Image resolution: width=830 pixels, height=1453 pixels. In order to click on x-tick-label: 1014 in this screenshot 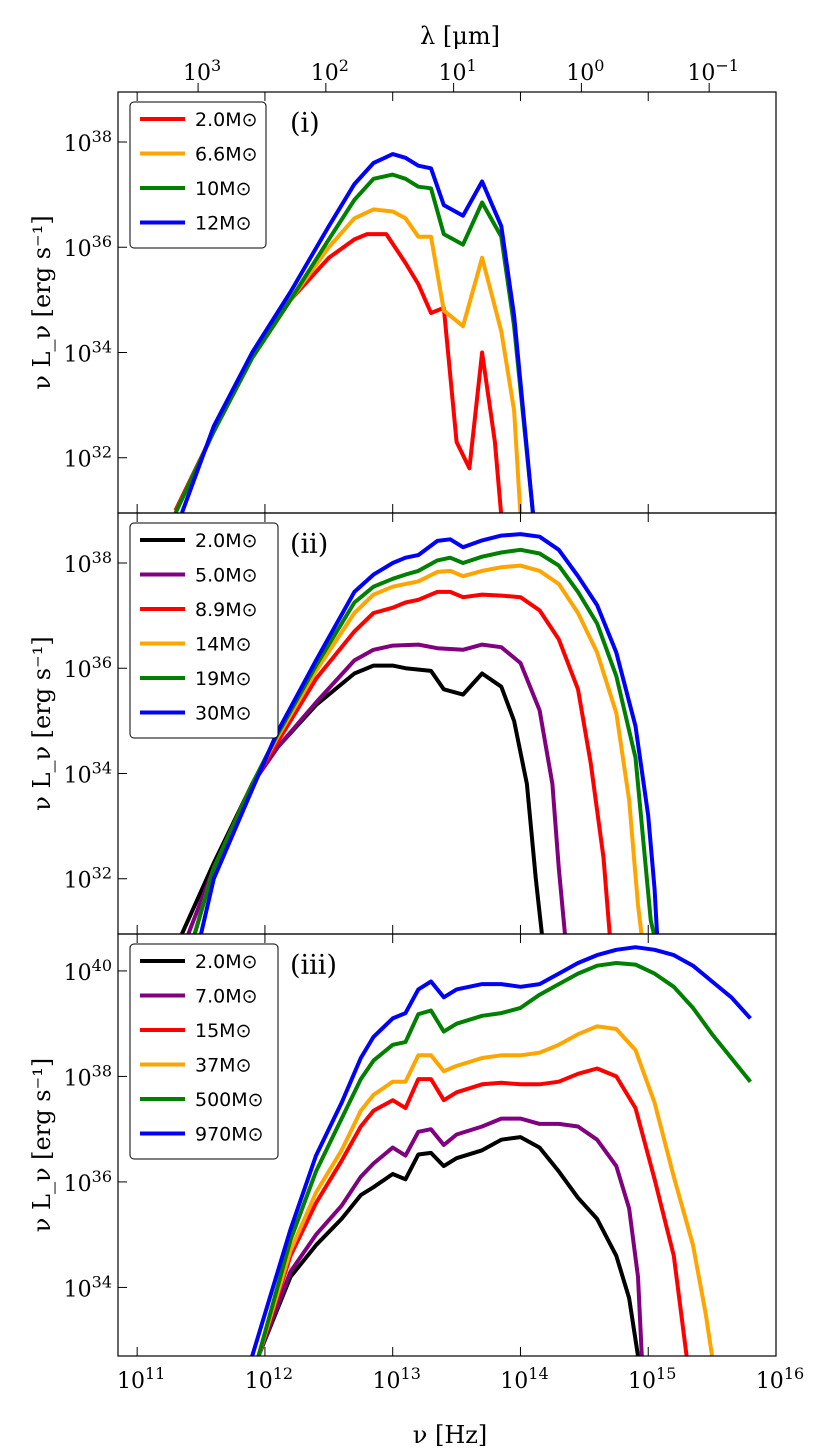, I will do `click(524, 1379)`.